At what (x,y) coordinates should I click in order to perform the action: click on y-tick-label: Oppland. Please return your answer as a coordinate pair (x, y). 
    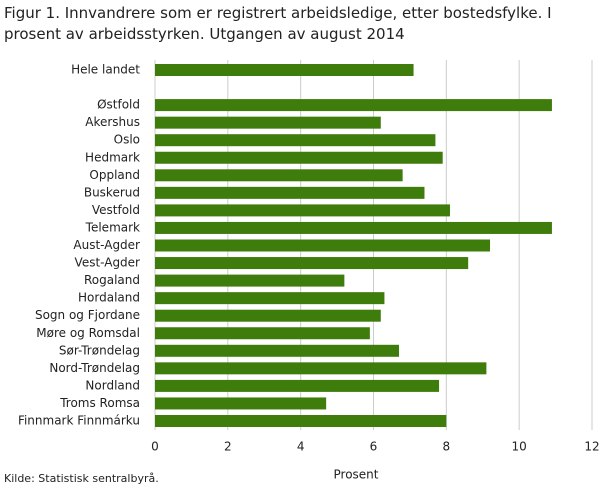
    Looking at the image, I should click on (114, 175).